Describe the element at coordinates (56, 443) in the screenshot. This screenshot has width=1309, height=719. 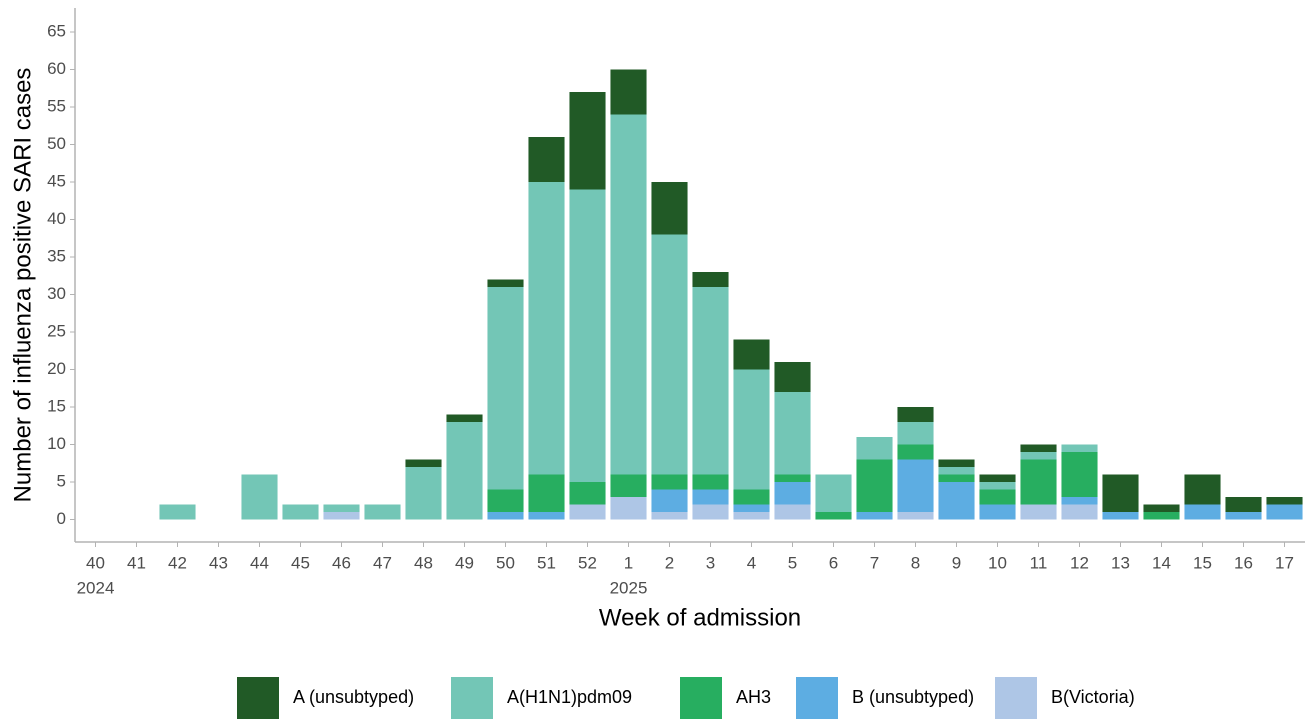
I see `y-tick-label: 10` at that location.